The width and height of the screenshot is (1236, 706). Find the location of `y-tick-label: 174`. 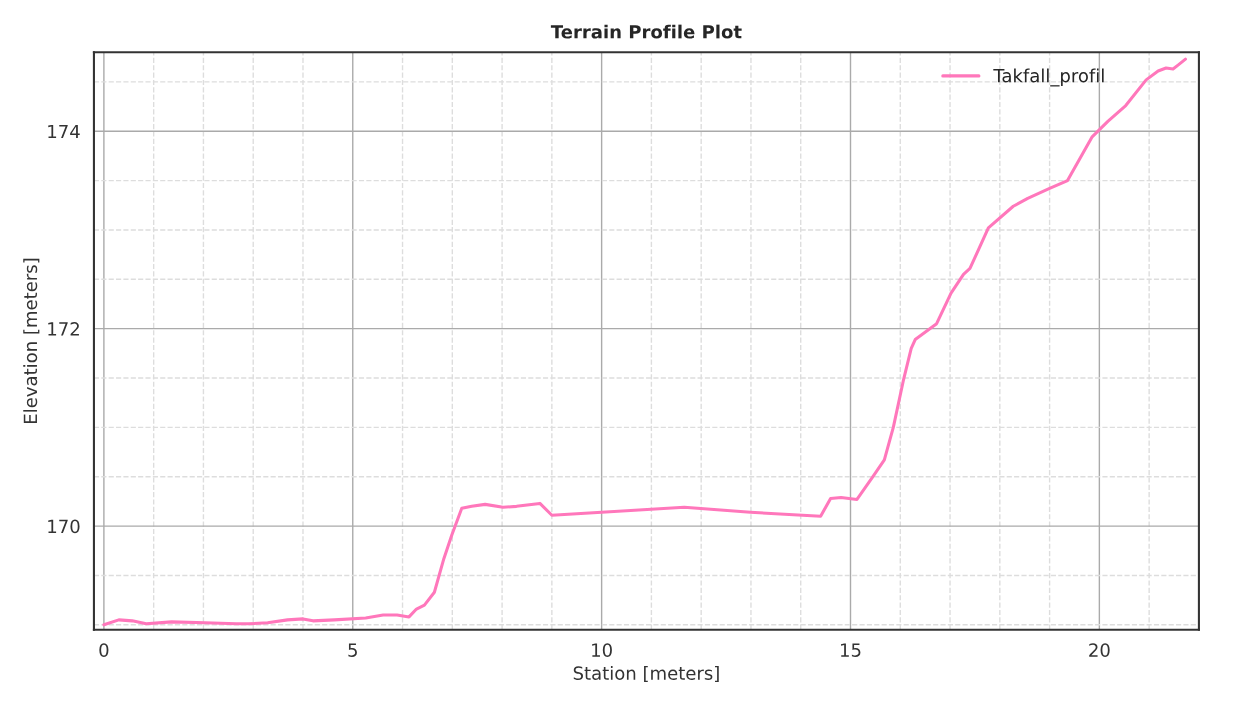

y-tick-label: 174 is located at coordinates (64, 131).